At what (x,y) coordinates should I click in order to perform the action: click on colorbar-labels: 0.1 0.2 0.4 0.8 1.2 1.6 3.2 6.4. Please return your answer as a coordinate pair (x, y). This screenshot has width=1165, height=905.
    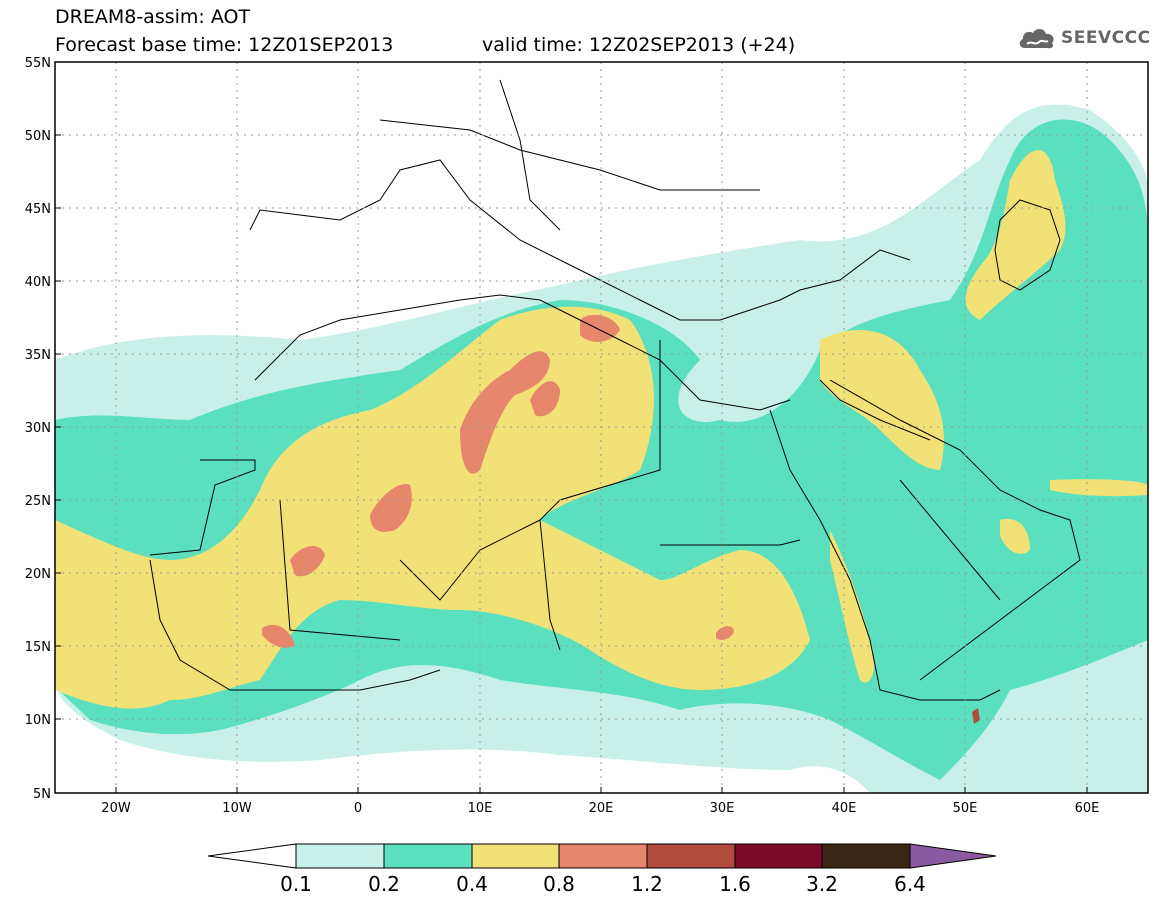
    Looking at the image, I should click on (603, 884).